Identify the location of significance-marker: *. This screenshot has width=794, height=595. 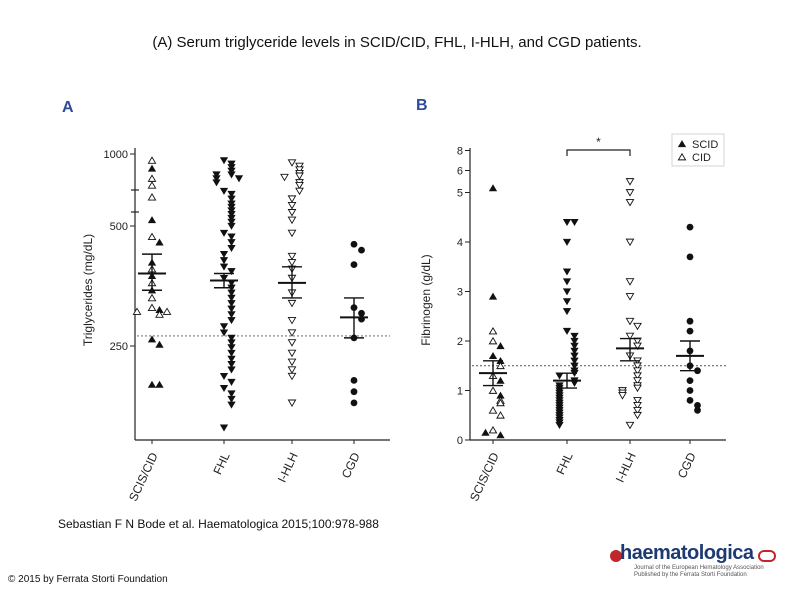
(598, 142).